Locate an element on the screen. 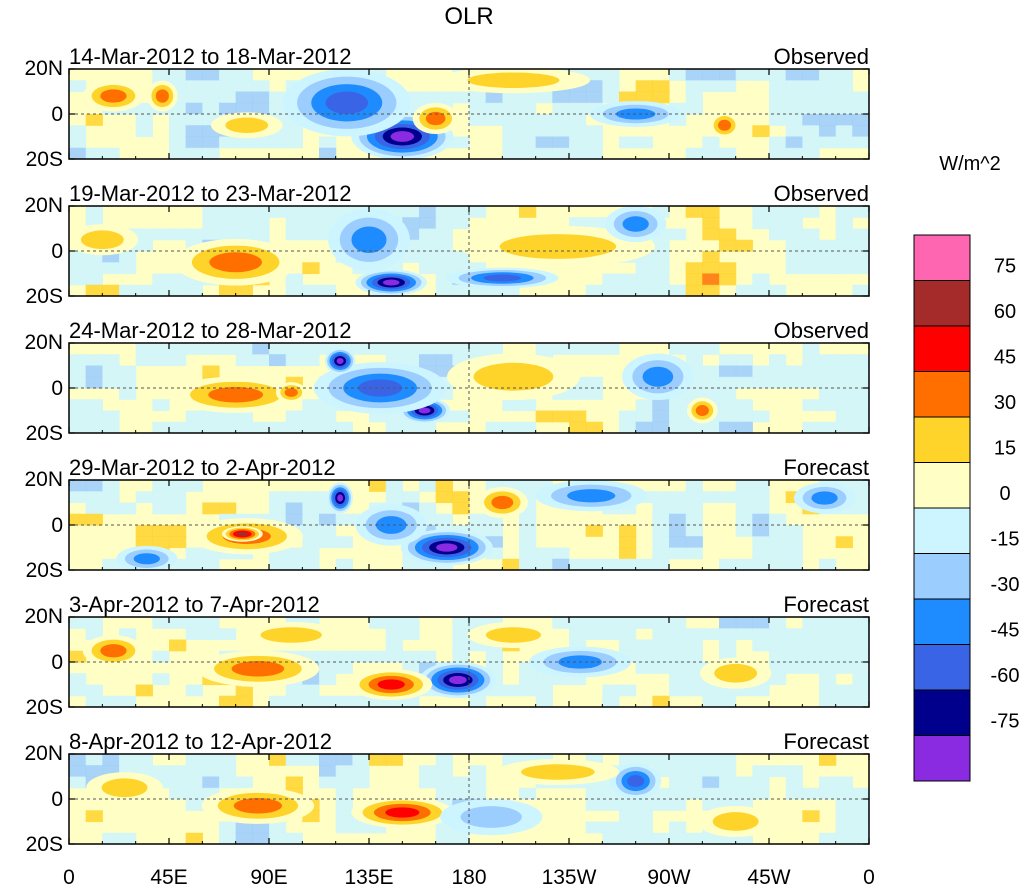 This screenshot has height=887, width=1021. y-tick-label: 20S is located at coordinates (44, 570).